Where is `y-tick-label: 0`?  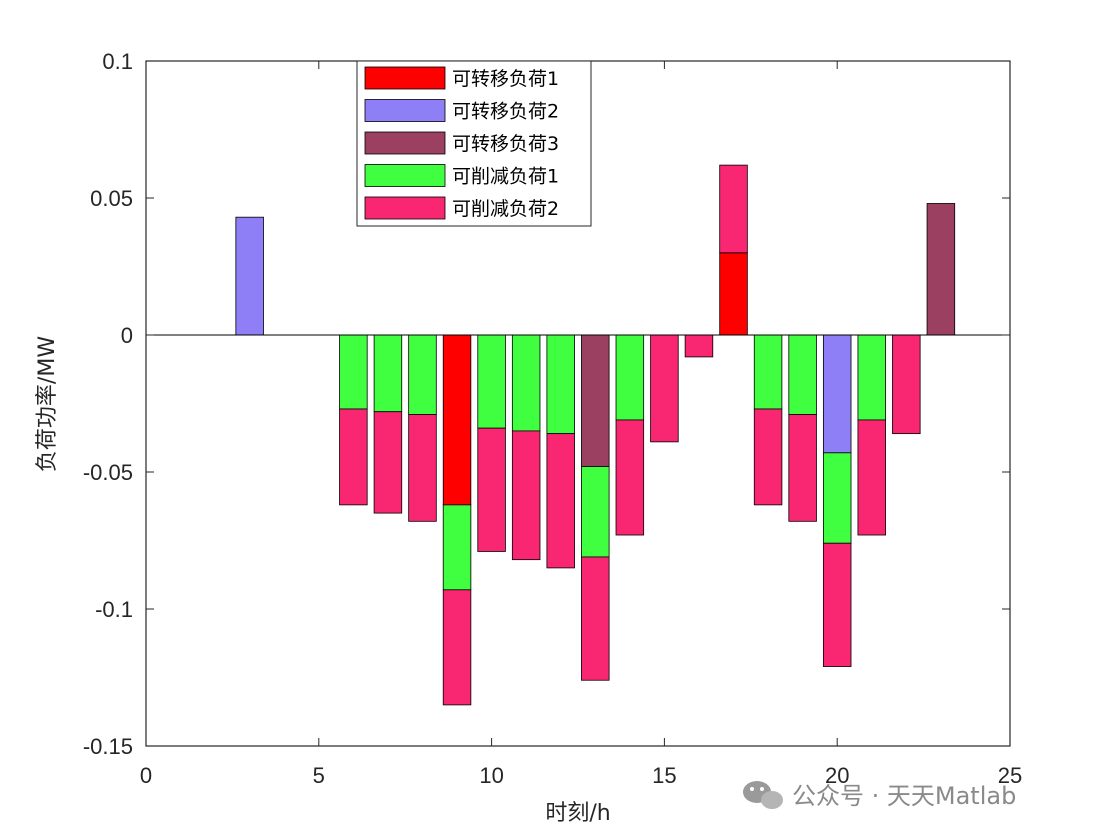 y-tick-label: 0 is located at coordinates (127, 335).